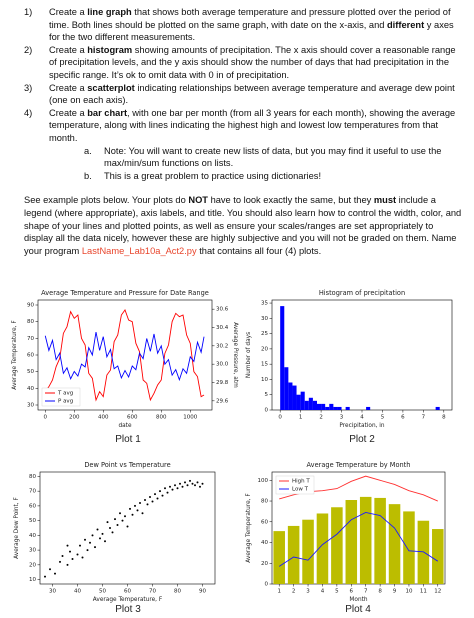  I want to click on series-line, so click(124, 355).